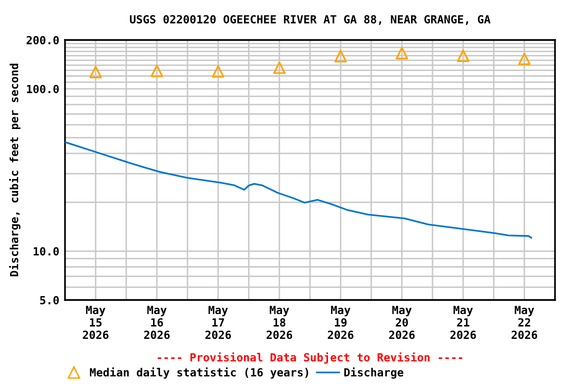 This screenshot has width=576, height=384. Describe the element at coordinates (525, 323) in the screenshot. I see `x-tick-label: May 22 2026` at that location.